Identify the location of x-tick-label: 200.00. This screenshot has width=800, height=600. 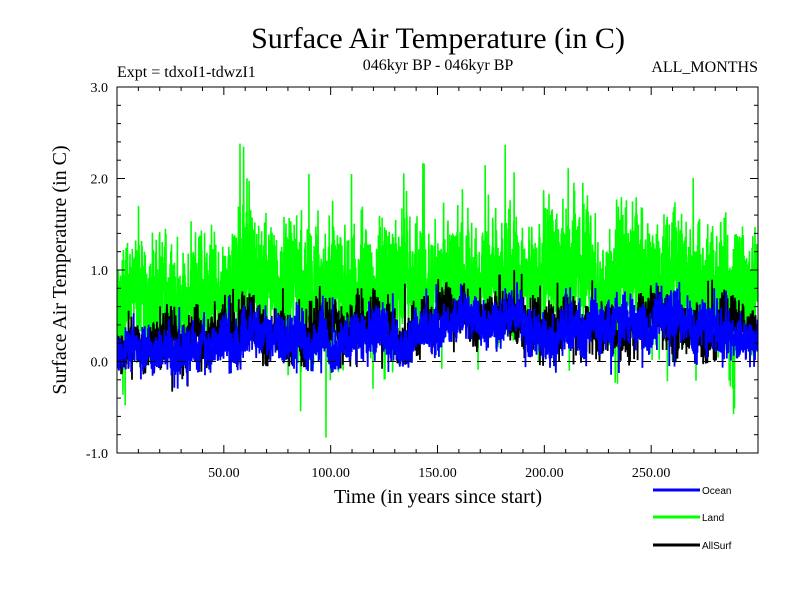
(544, 473).